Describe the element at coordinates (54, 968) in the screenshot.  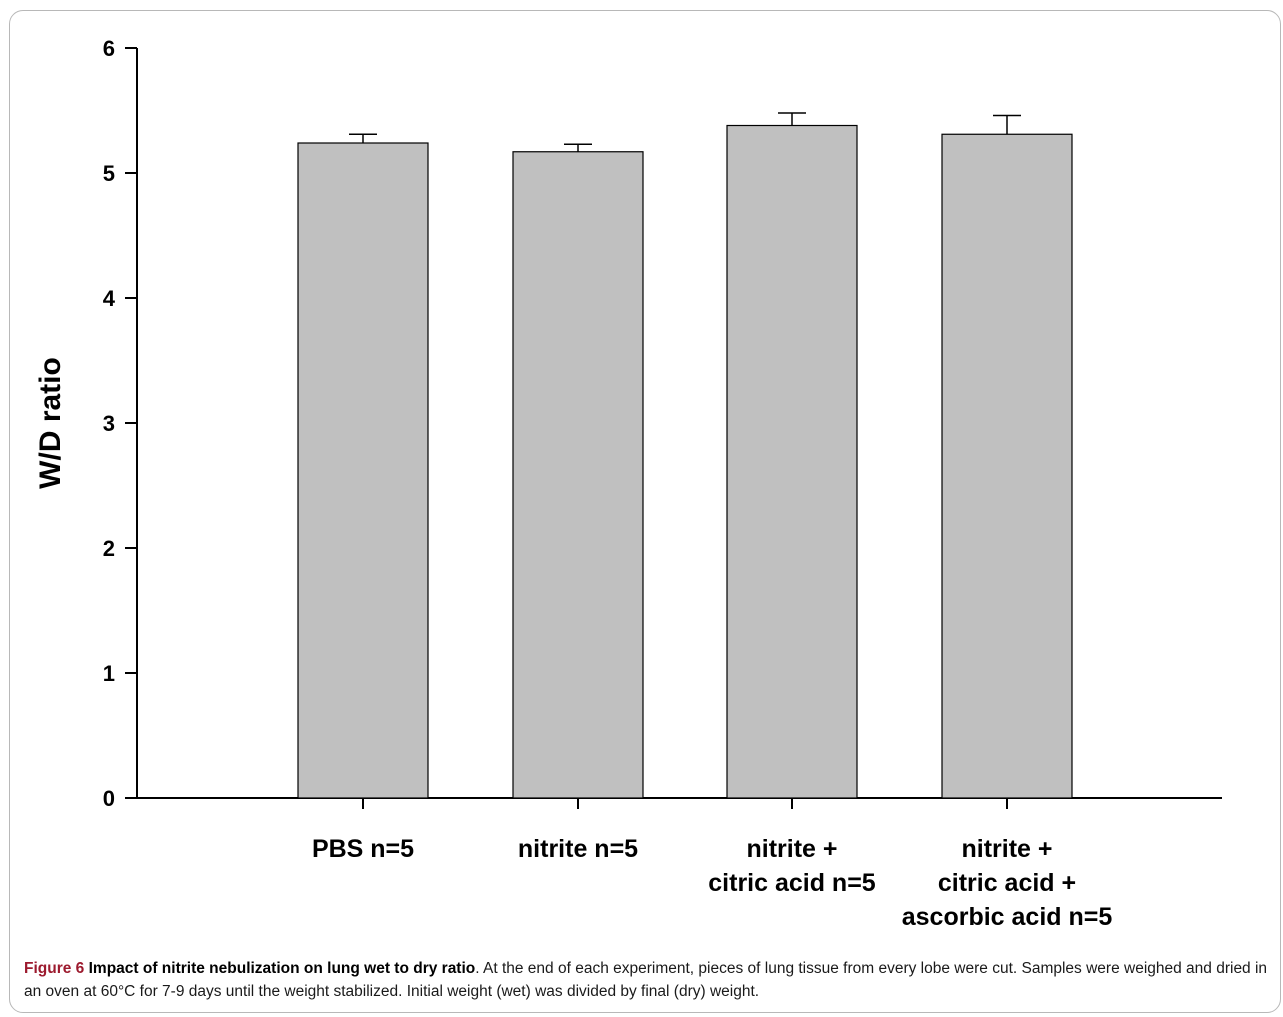
I see `figure-label: Figure 6` at that location.